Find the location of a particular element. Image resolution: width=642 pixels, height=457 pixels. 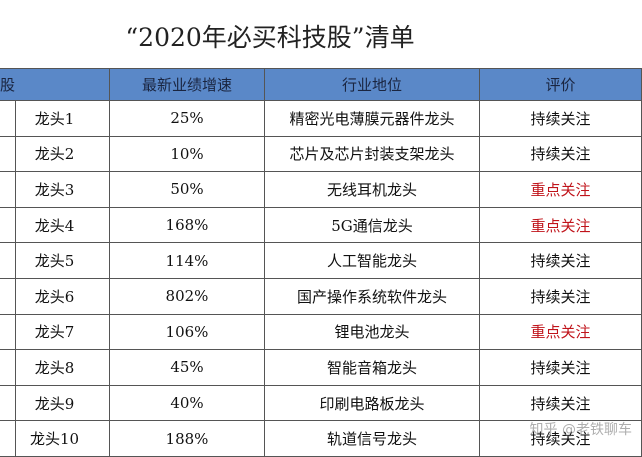

table-cell: 50% is located at coordinates (187, 190).